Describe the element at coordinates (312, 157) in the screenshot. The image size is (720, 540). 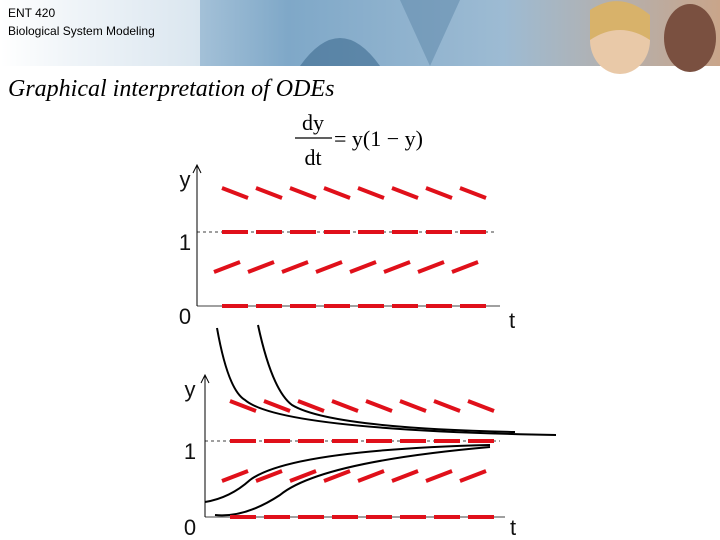
I see `eq-denominator: dt` at that location.